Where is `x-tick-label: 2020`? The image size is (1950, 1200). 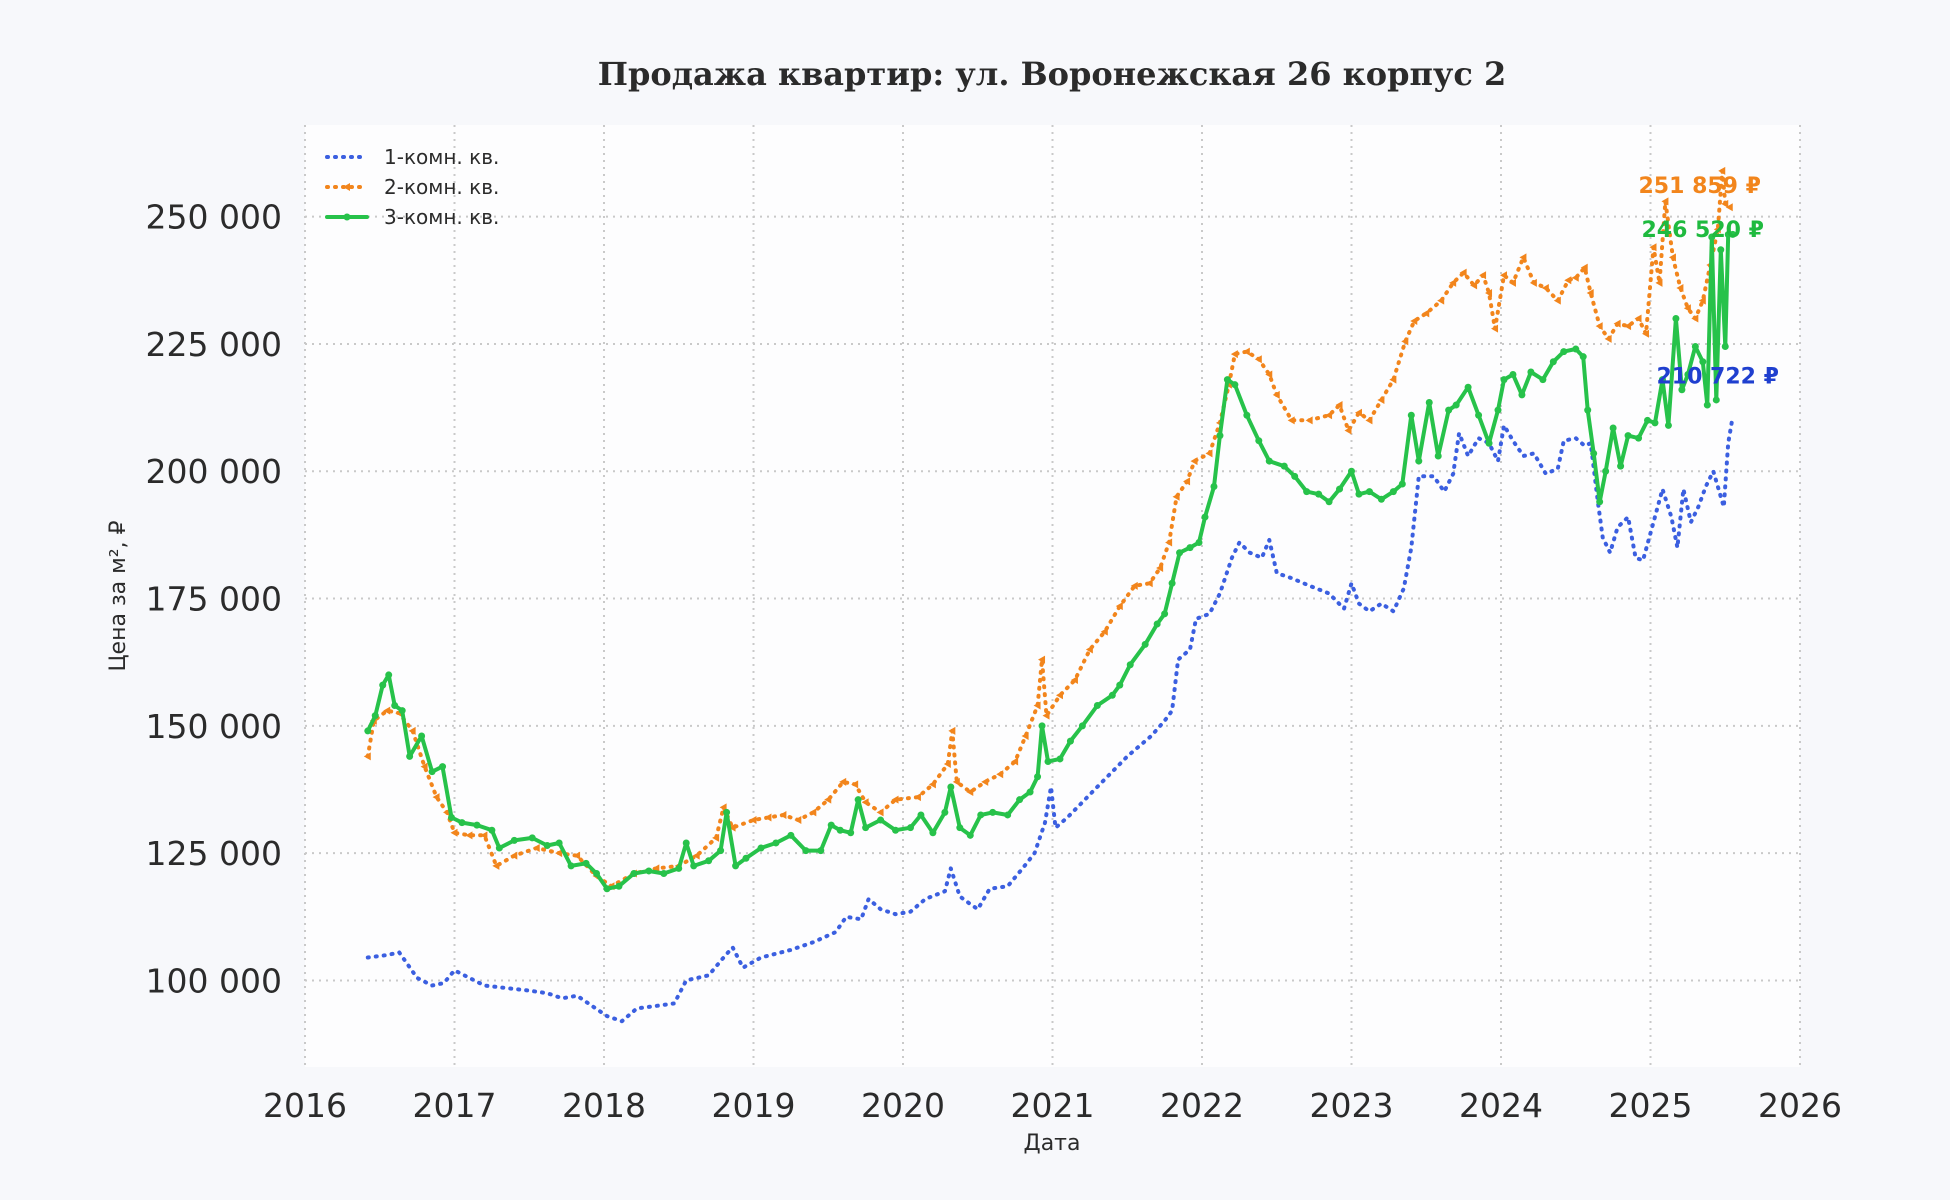
x-tick-label: 2020 is located at coordinates (903, 1105).